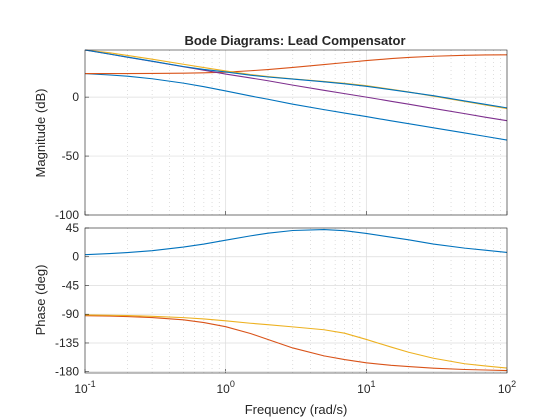 The image size is (560, 420). I want to click on phase-y-tick-label: 0, so click(75, 257).